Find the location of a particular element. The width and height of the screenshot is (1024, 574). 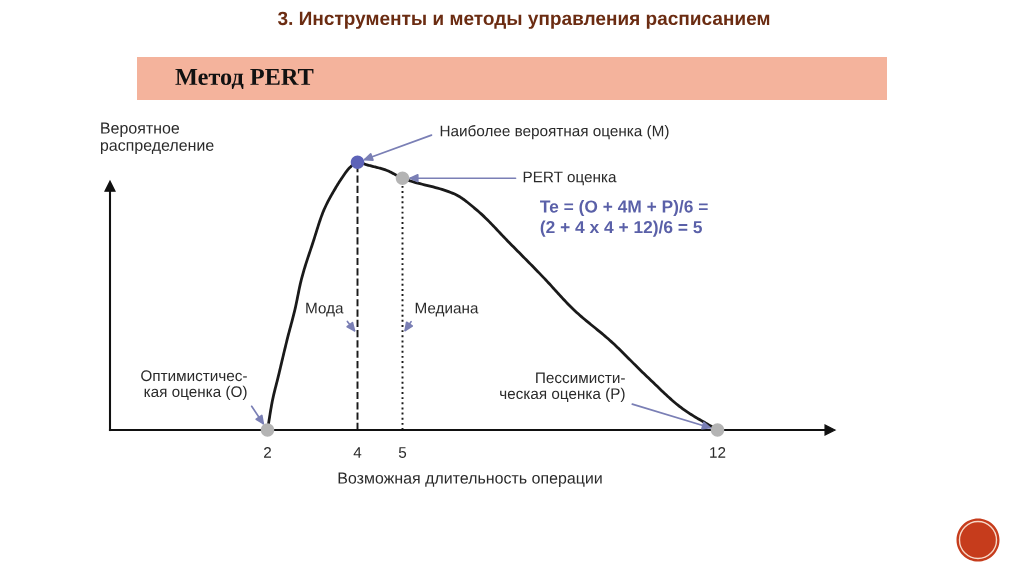

x-tick-label: 12 is located at coordinates (718, 452).